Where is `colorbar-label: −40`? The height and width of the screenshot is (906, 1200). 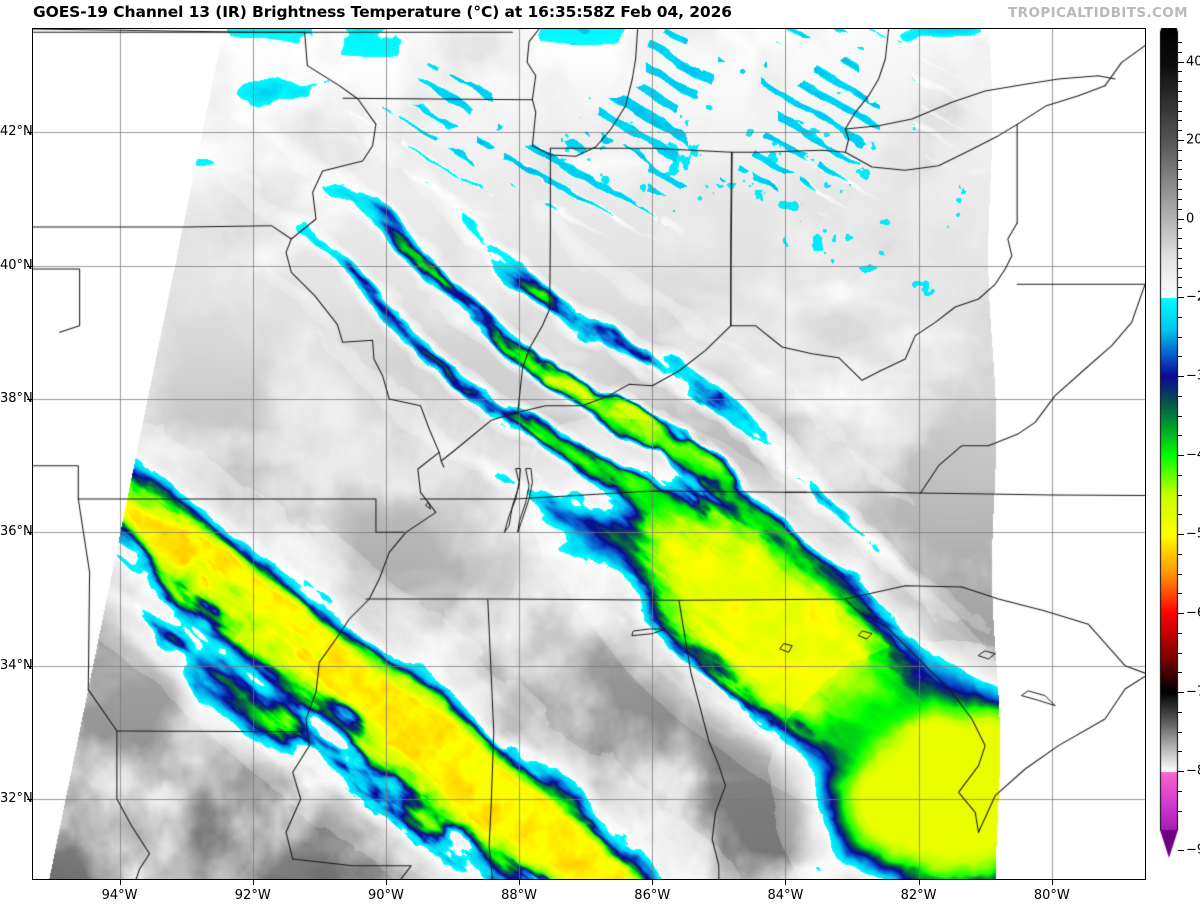 colorbar-label: −40 is located at coordinates (1193, 455).